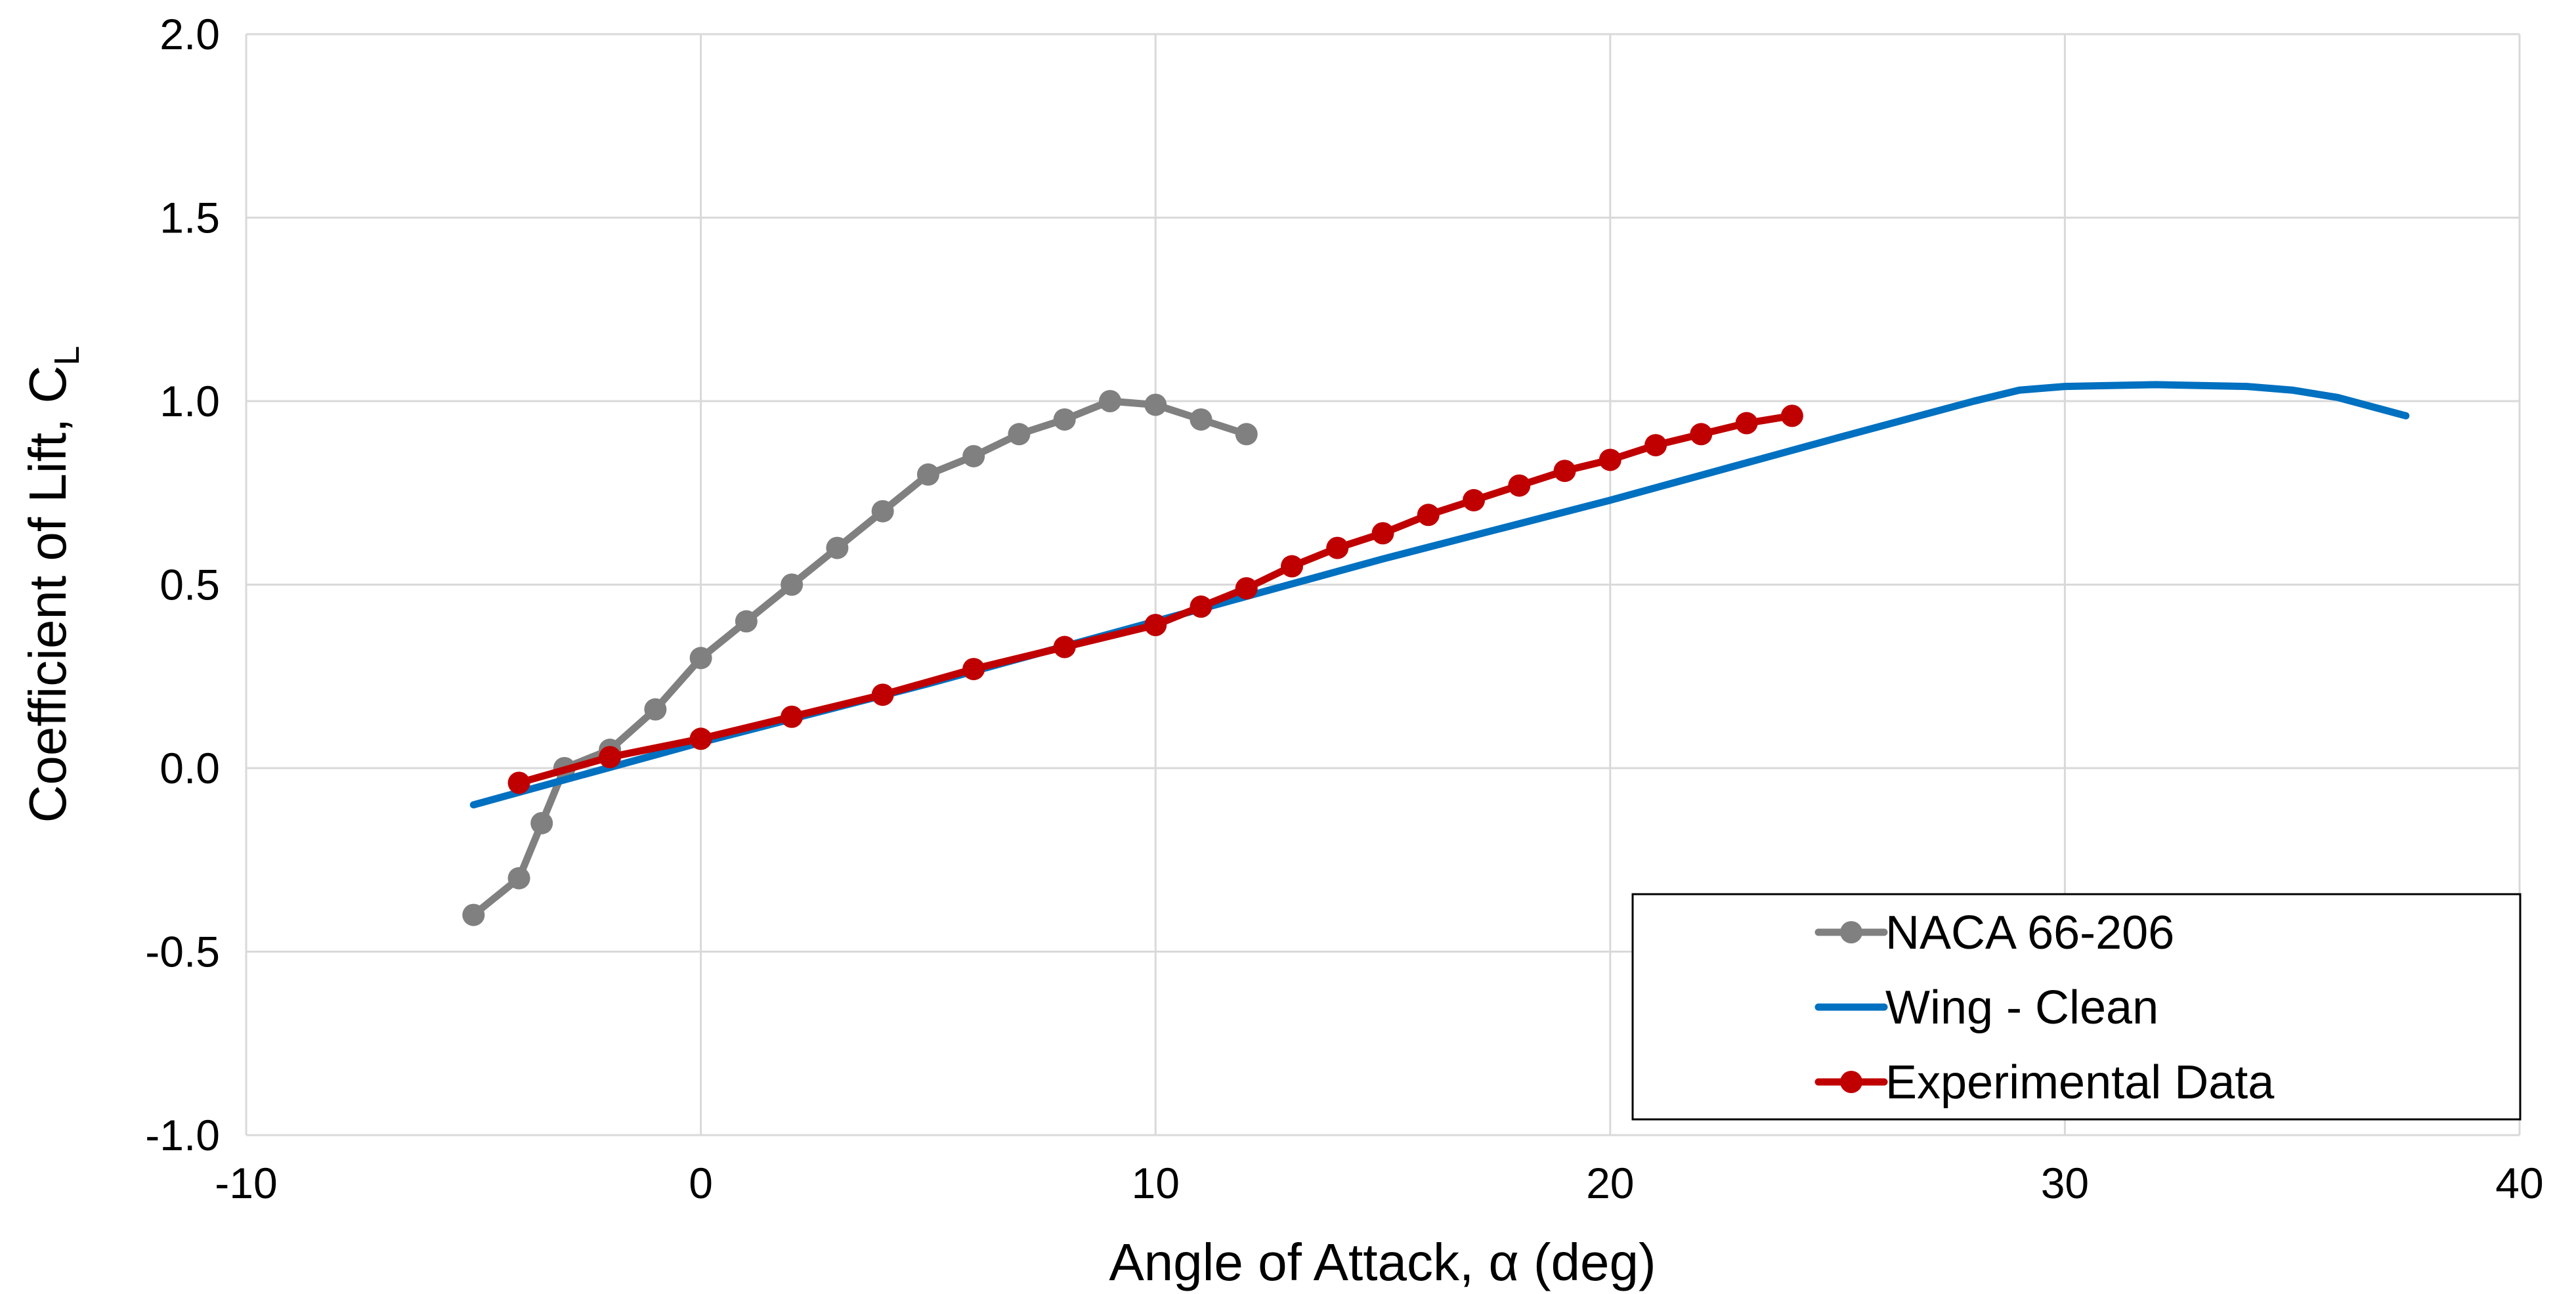  What do you see at coordinates (2065, 1183) in the screenshot?
I see `x-tick-label: 30` at bounding box center [2065, 1183].